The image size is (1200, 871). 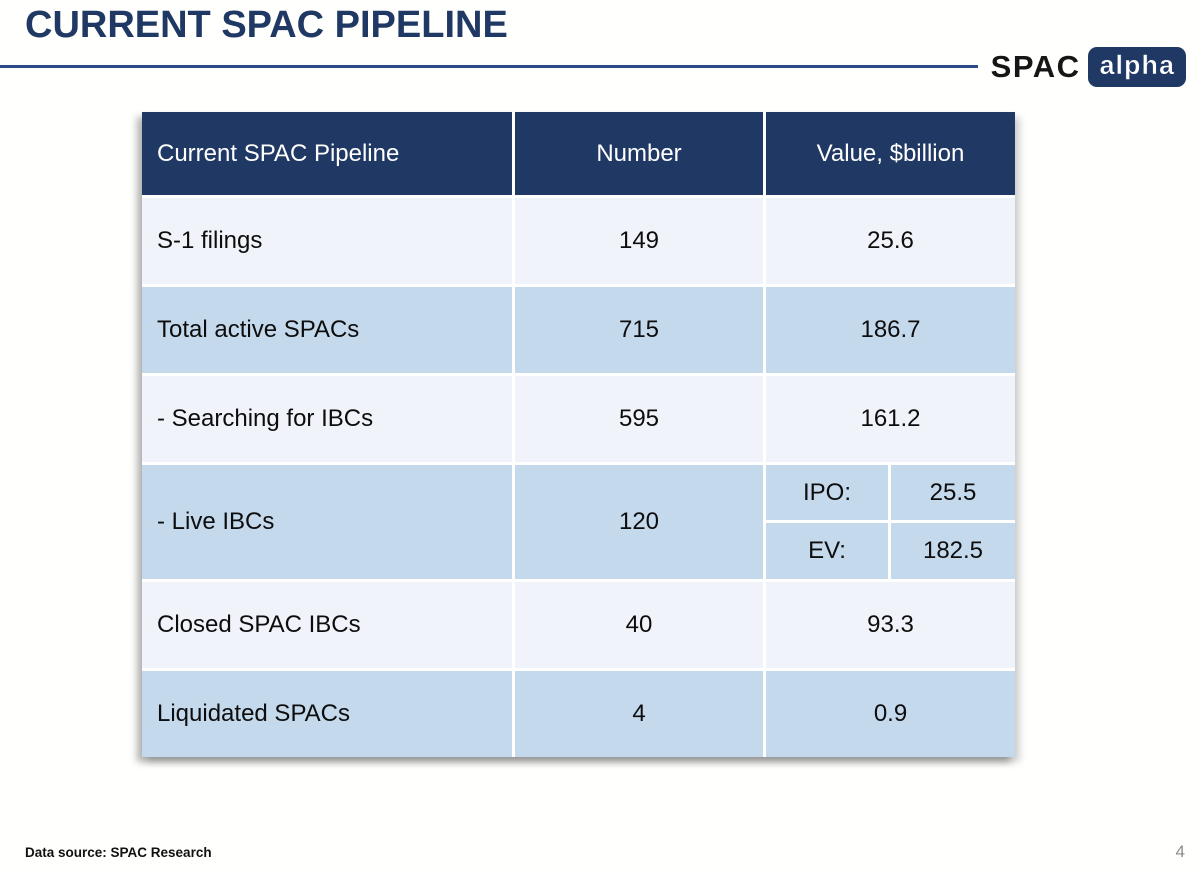 I want to click on row-label: S-1 filings, so click(x=327, y=241).